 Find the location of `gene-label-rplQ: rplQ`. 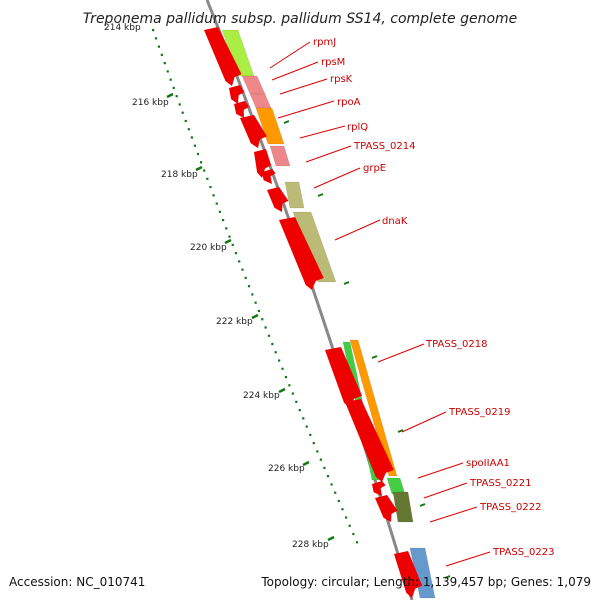

gene-label-rplQ: rplQ is located at coordinates (357, 127).